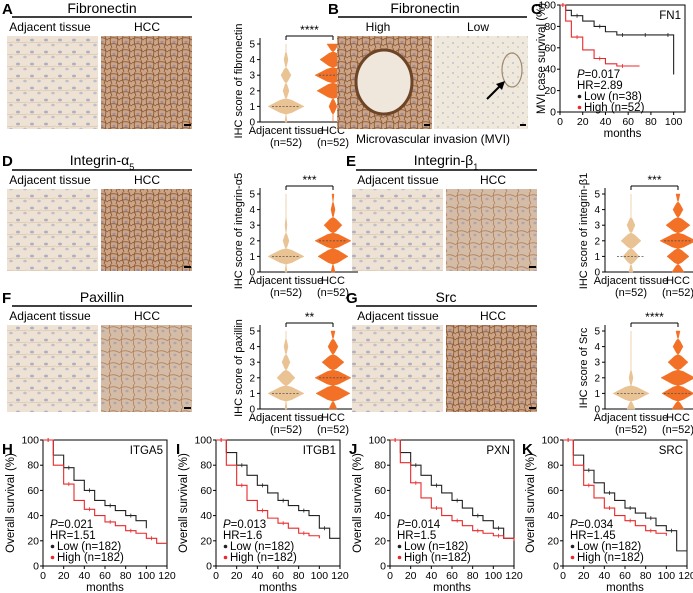  What do you see at coordinates (6, 298) in the screenshot?
I see `panel-letter: F` at bounding box center [6, 298].